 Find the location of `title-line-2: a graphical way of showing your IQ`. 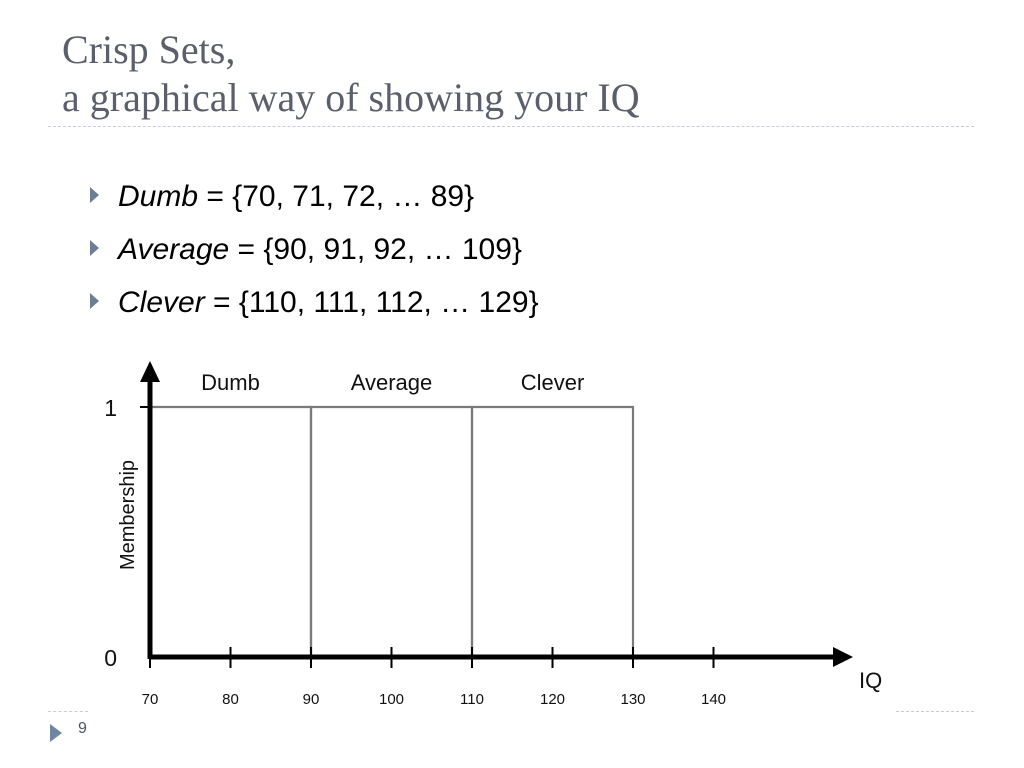

title-line-2: a graphical way of showing your IQ is located at coordinates (351, 97).